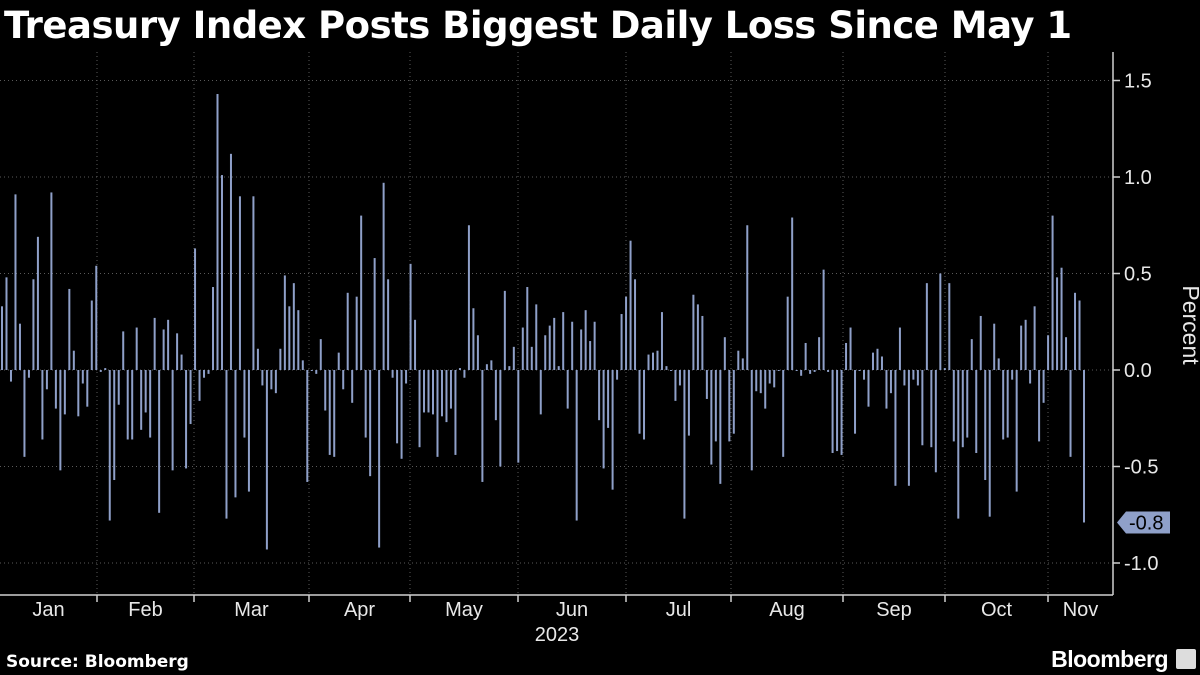  I want to click on x-tick-label: Aug, so click(787, 610).